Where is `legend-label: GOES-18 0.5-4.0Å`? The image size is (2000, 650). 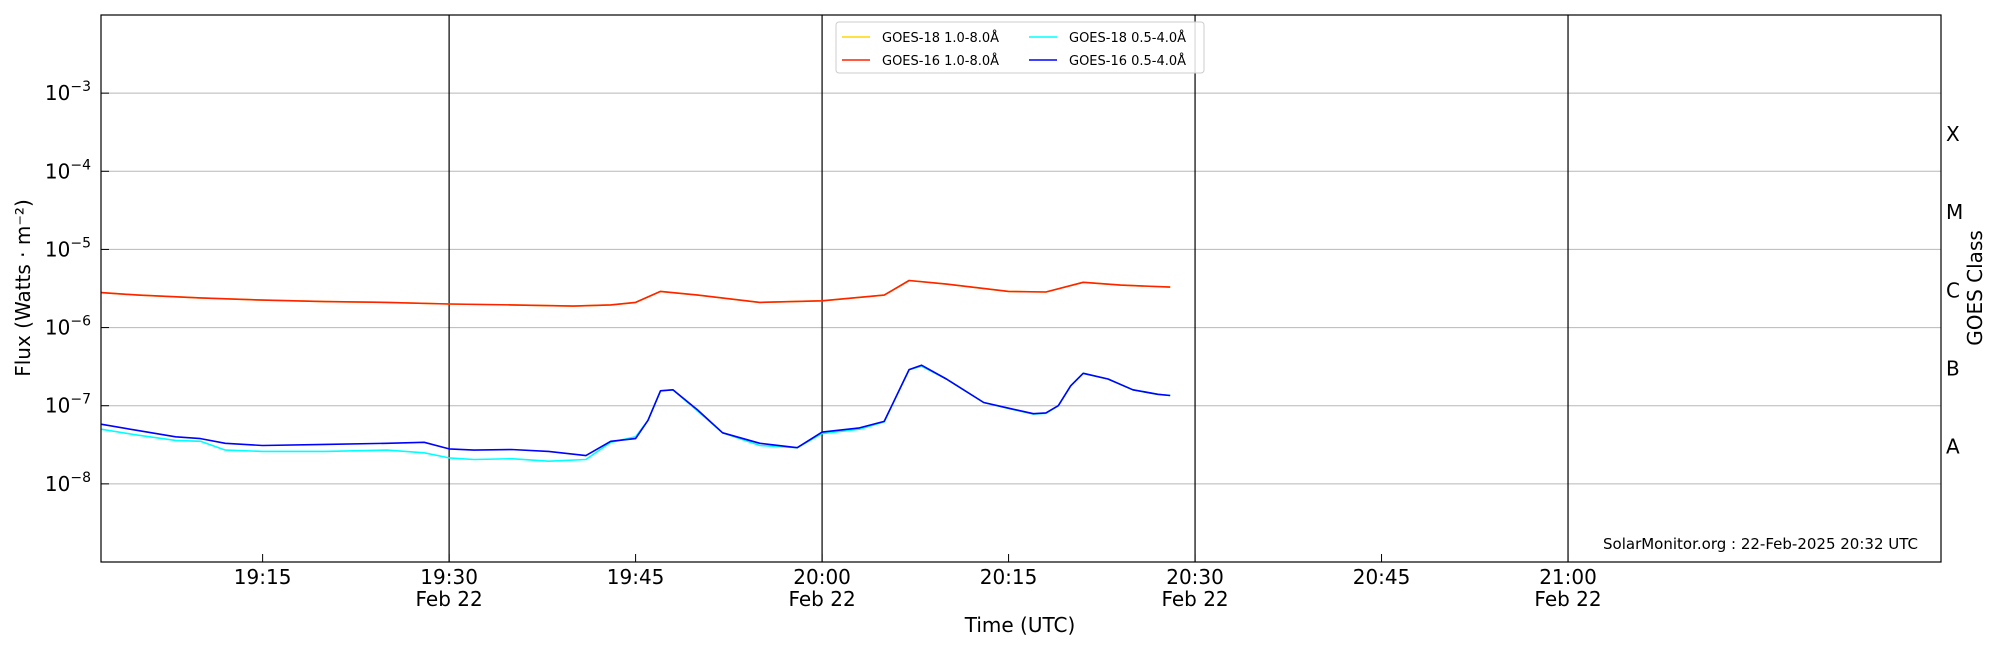
legend-label: GOES-18 0.5-4.0Å is located at coordinates (1127, 38).